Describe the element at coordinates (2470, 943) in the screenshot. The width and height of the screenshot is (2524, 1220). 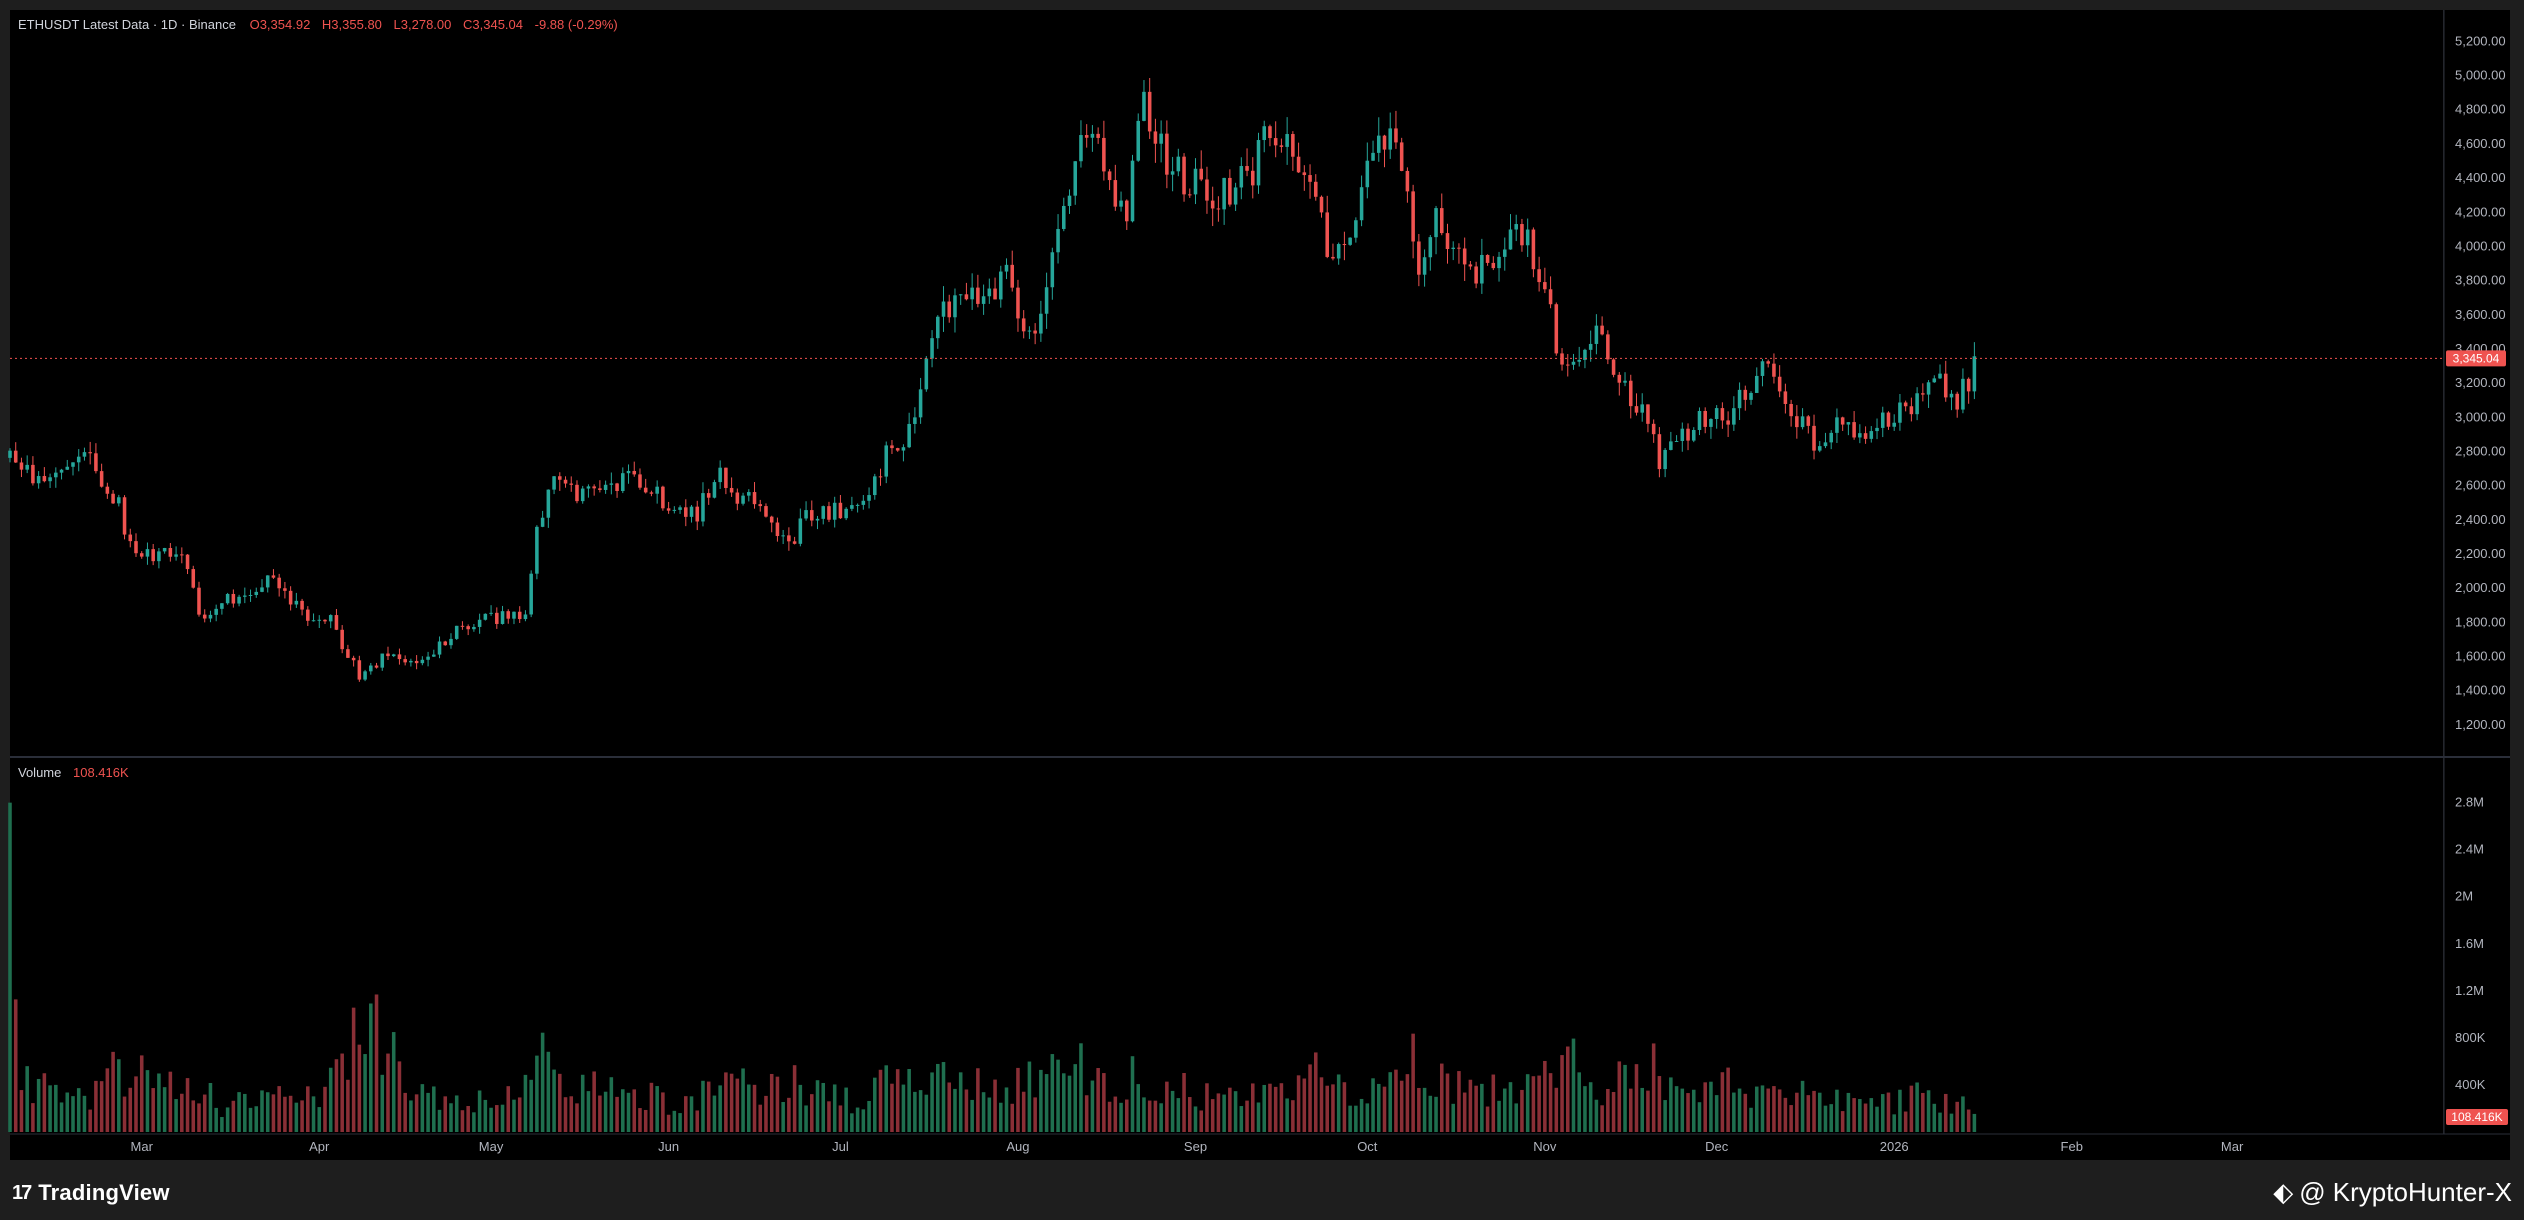
I see `volume-axis: 400K 800K 1.2M 1.6M 2M 2.4M 2.8M` at that location.